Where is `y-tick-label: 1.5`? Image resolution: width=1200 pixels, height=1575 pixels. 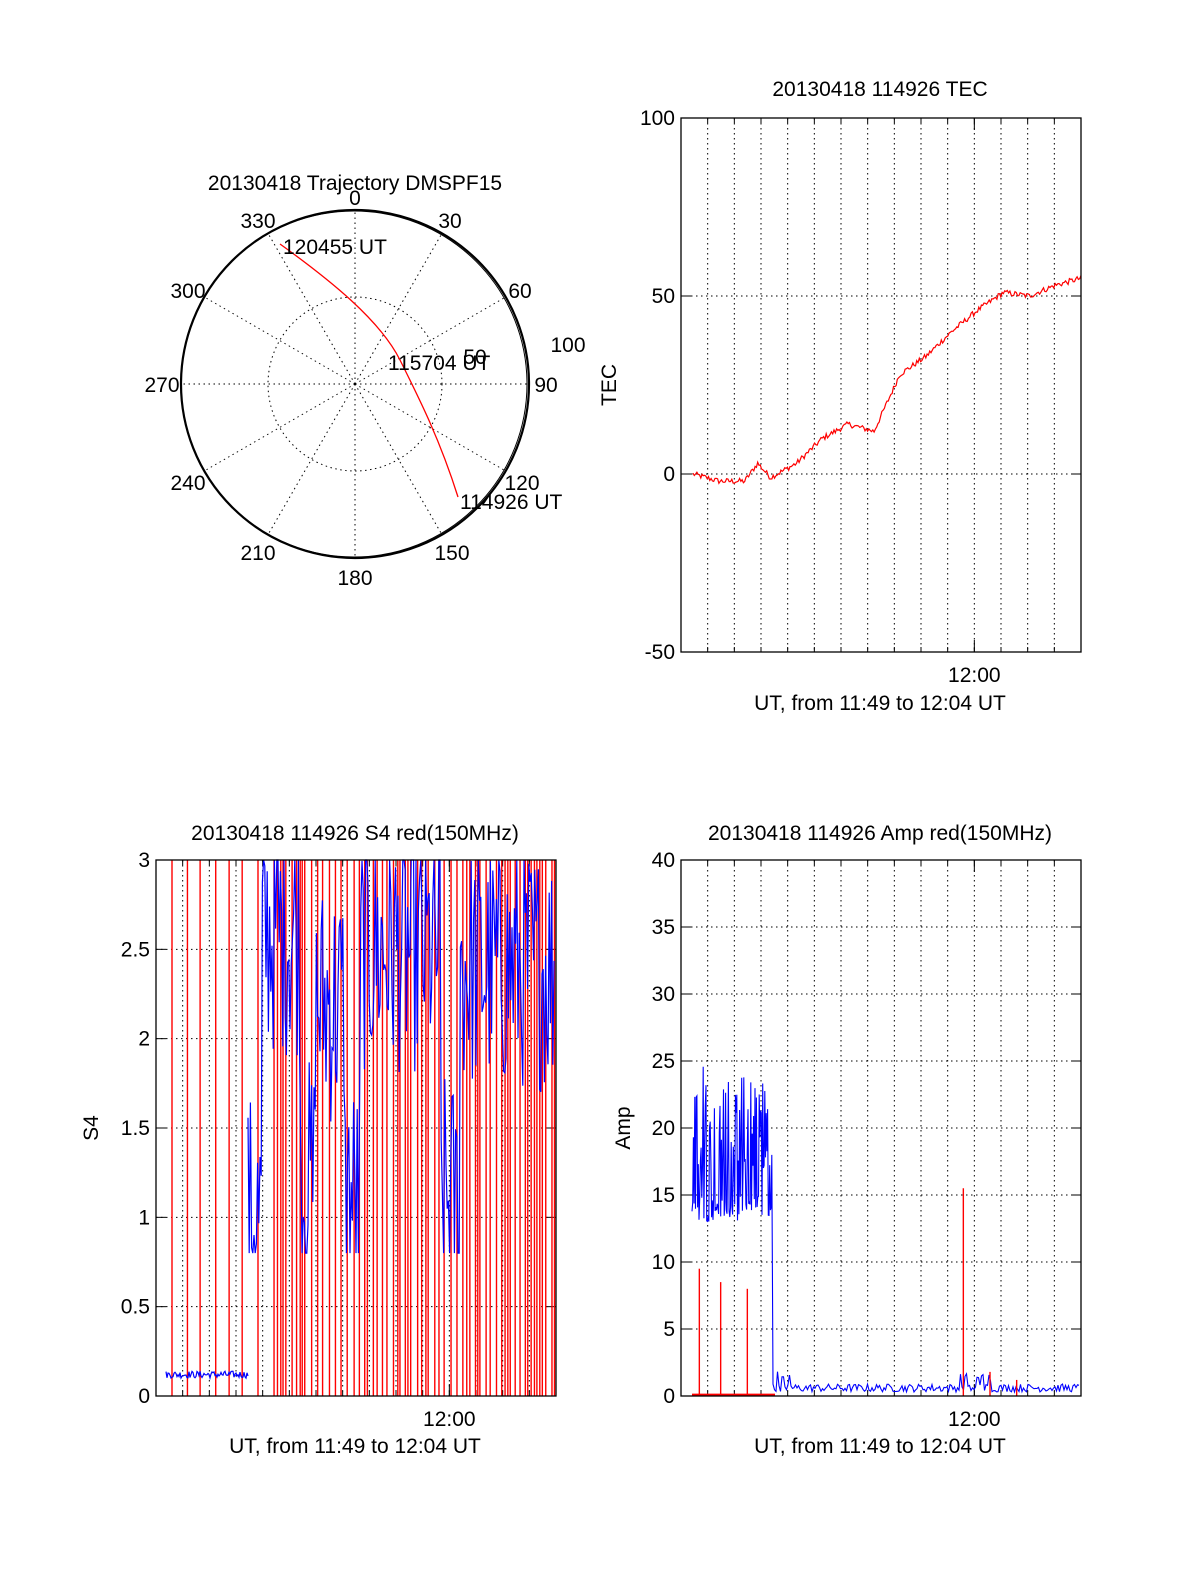 y-tick-label: 1.5 is located at coordinates (135, 1128).